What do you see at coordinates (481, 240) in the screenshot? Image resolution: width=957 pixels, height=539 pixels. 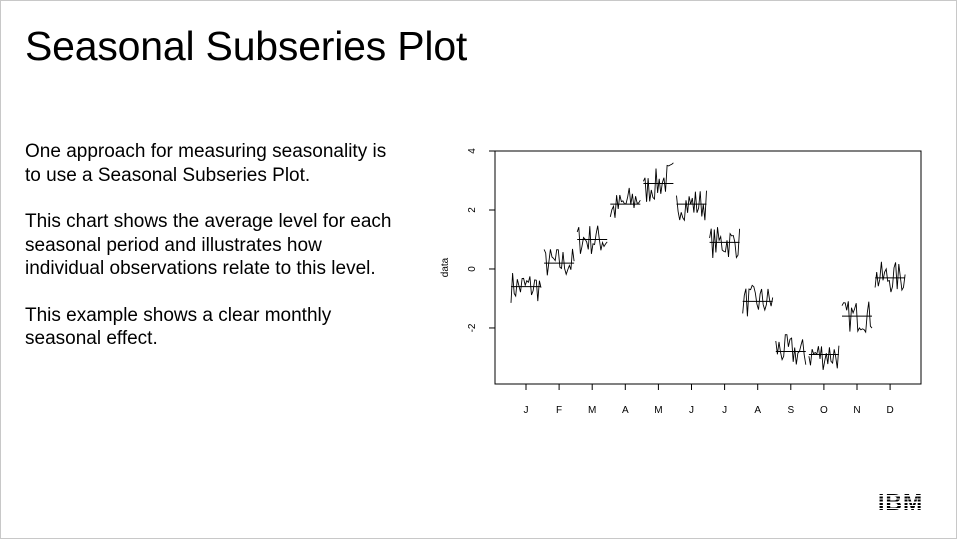 I see `y-axis: 4 2 0 -2` at bounding box center [481, 240].